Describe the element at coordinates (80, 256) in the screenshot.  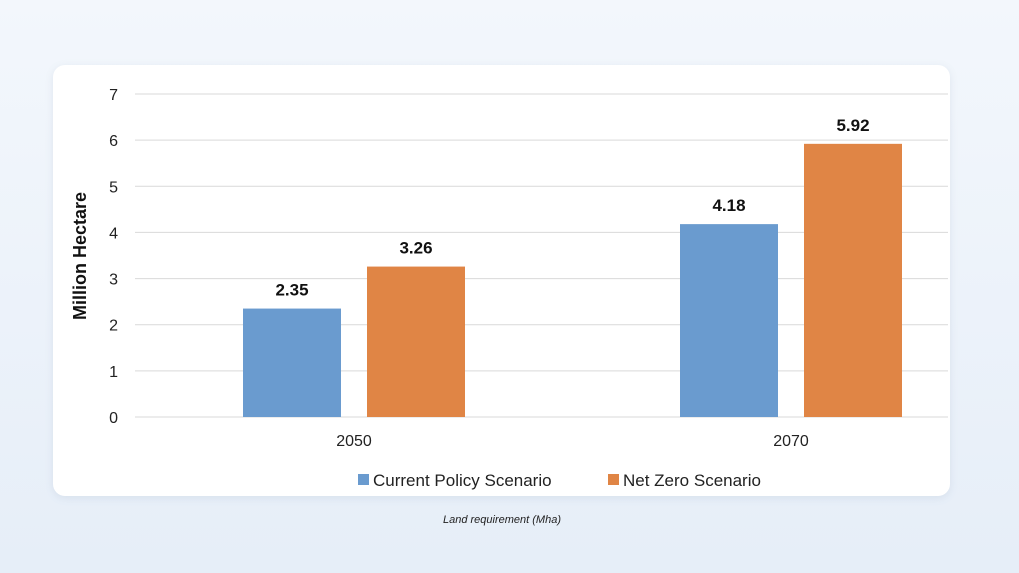
I see `y-axis-label: Million Hectare` at that location.